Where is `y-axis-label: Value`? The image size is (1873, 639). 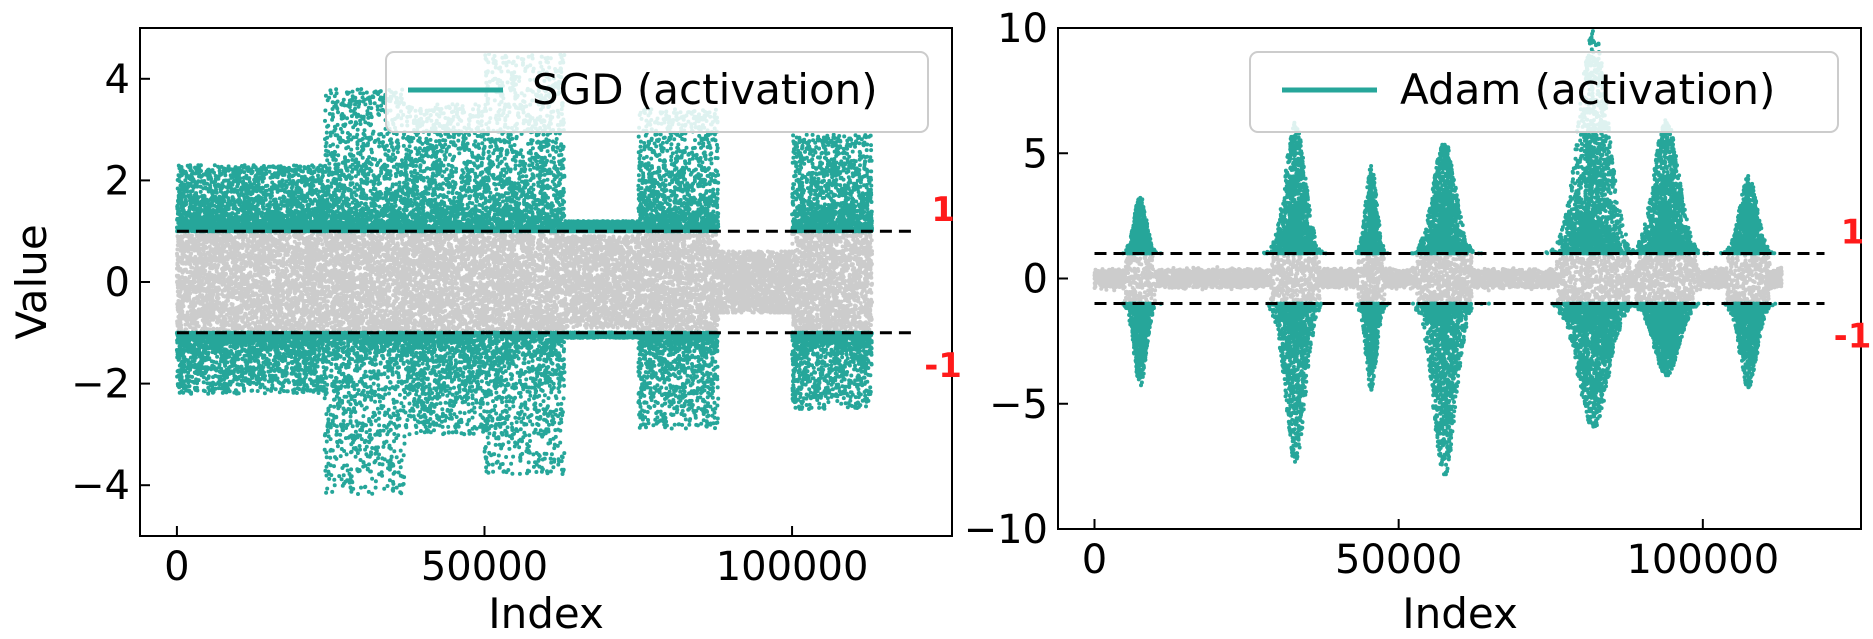
y-axis-label: Value is located at coordinates (31, 281).